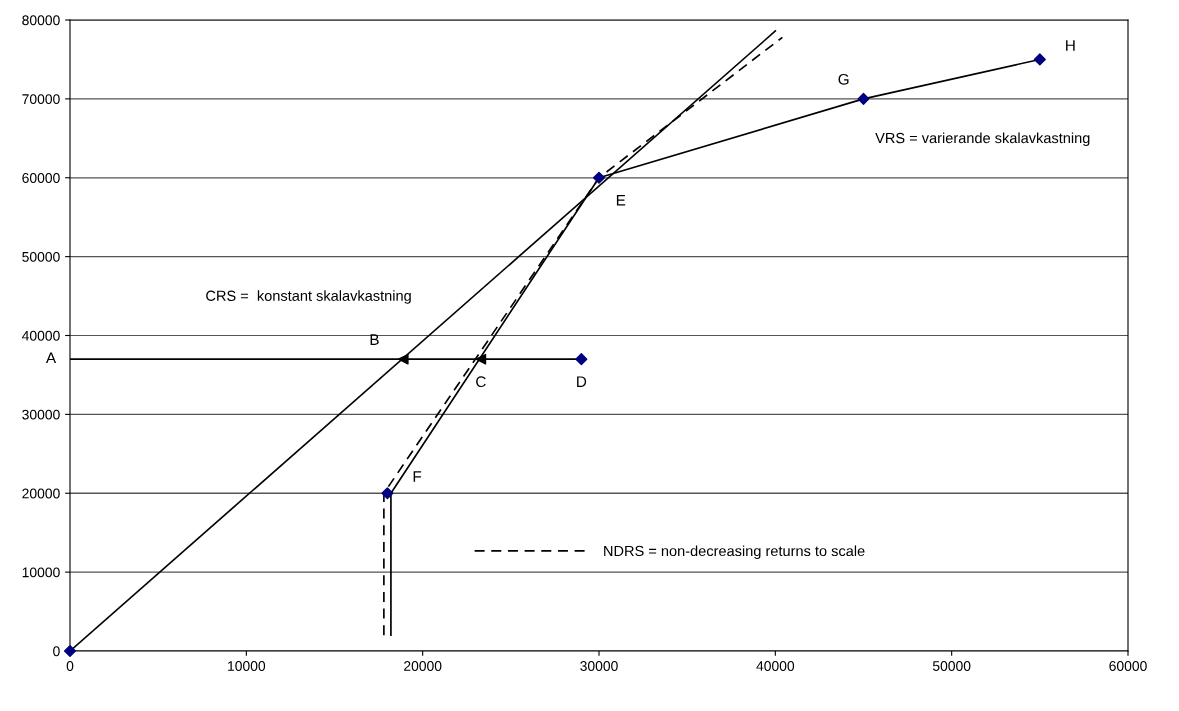  Describe the element at coordinates (41, 178) in the screenshot. I see `y-tick-label: 60000` at that location.